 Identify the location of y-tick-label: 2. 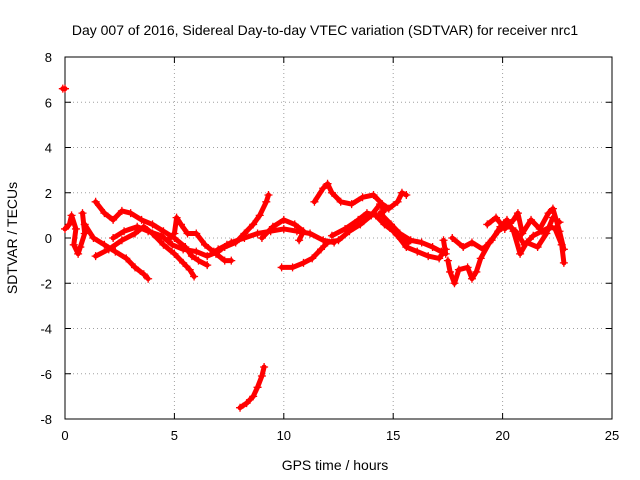
(48, 193).